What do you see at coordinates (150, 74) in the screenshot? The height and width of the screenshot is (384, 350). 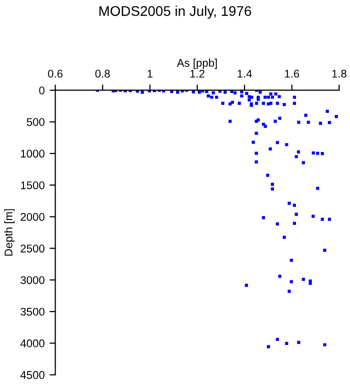 I see `x-tick-label: 1` at bounding box center [150, 74].